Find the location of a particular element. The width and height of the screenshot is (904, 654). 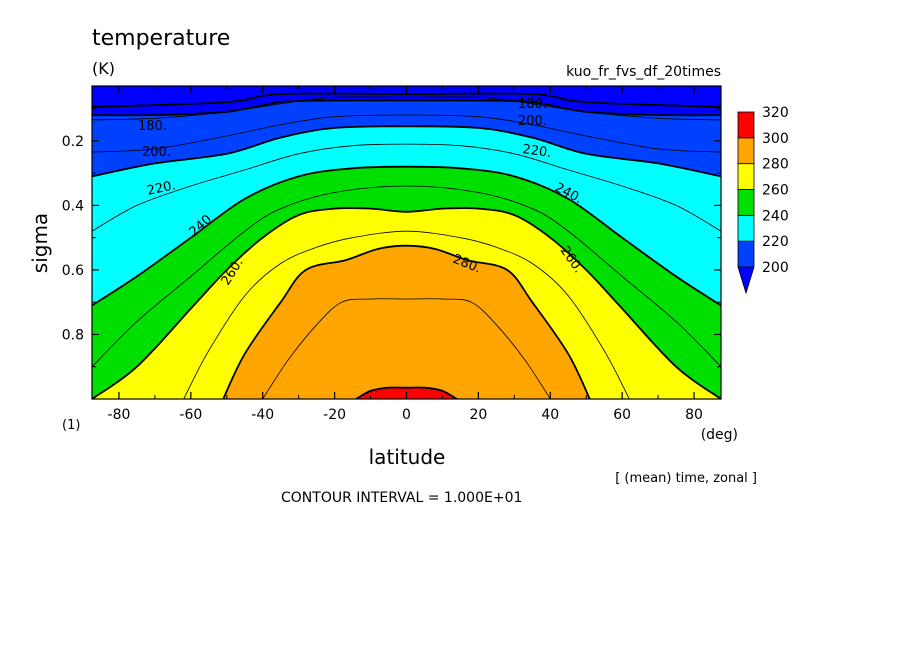

colorbar: 200 220 240 260 280 300 320 is located at coordinates (763, 200).